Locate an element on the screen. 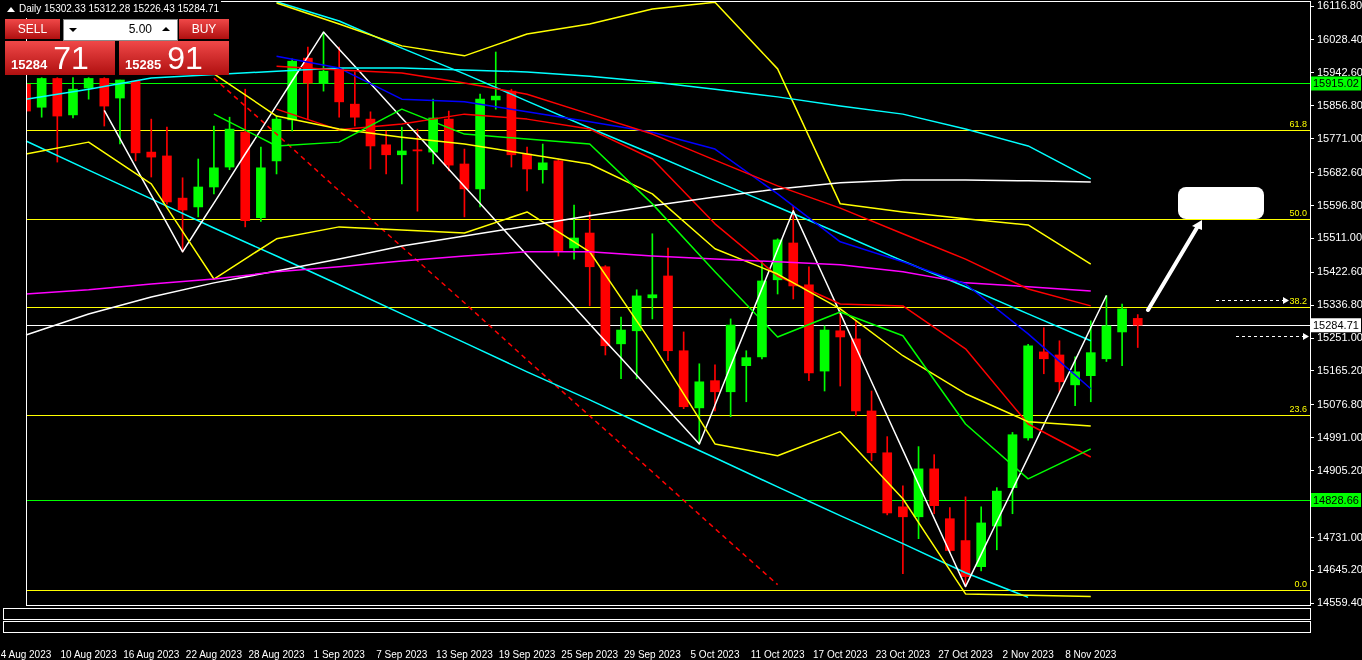 Image resolution: width=1362 pixels, height=660 pixels. annotation: 61.8 is located at coordinates (1298, 123).